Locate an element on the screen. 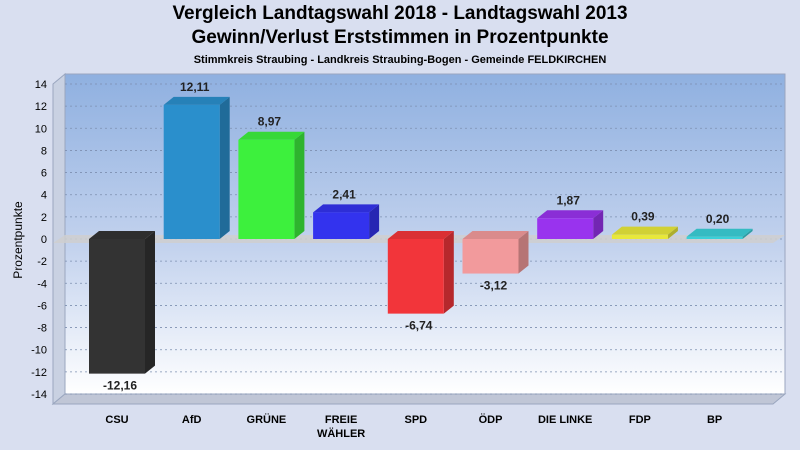 This screenshot has height=450, width=800. data-label: 12,11 is located at coordinates (195, 87).